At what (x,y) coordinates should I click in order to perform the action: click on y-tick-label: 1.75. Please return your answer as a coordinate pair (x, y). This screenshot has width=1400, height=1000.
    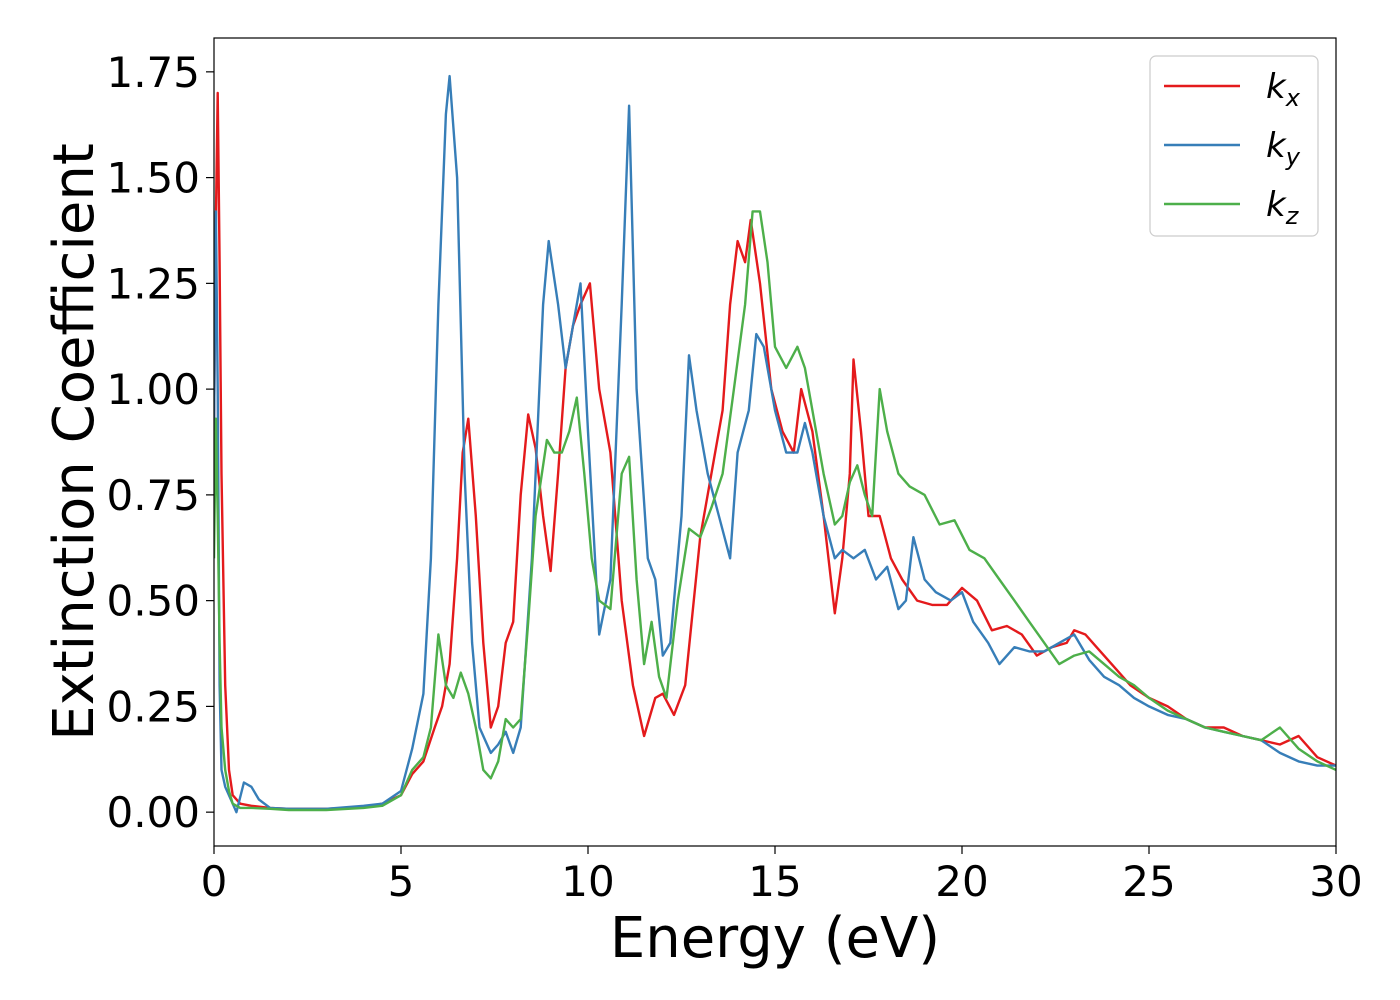
    Looking at the image, I should click on (153, 72).